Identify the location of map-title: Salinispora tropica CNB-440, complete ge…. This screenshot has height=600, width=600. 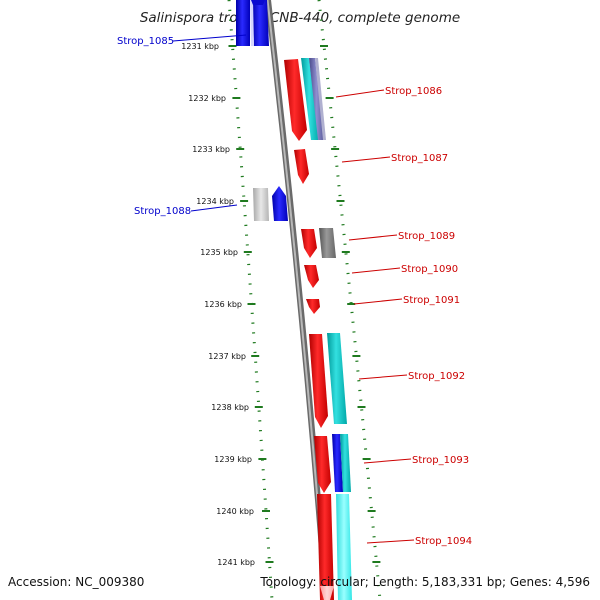
(300, 18).